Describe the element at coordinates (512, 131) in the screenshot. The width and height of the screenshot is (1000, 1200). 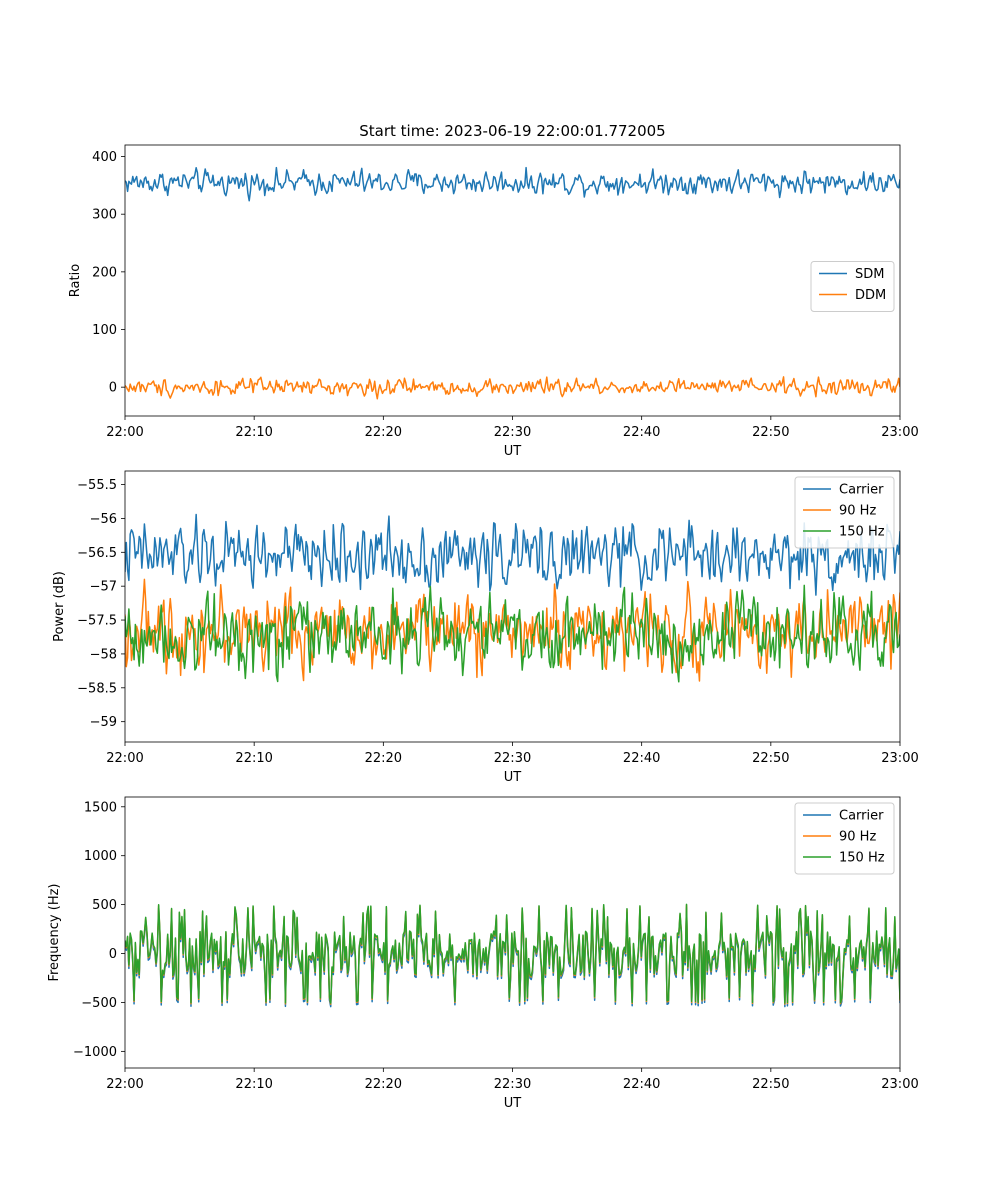
I see `chart-title: Start time: 2023-06-19 22:00:01.772005` at that location.